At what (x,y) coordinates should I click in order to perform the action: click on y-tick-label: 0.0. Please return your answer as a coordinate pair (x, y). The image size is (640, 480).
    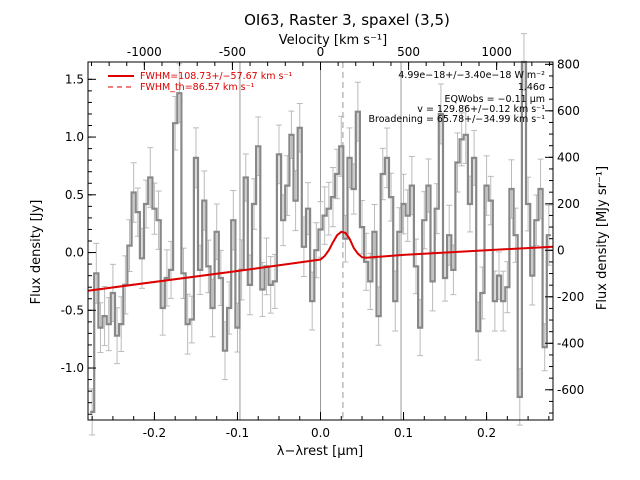
    Looking at the image, I should click on (74, 253).